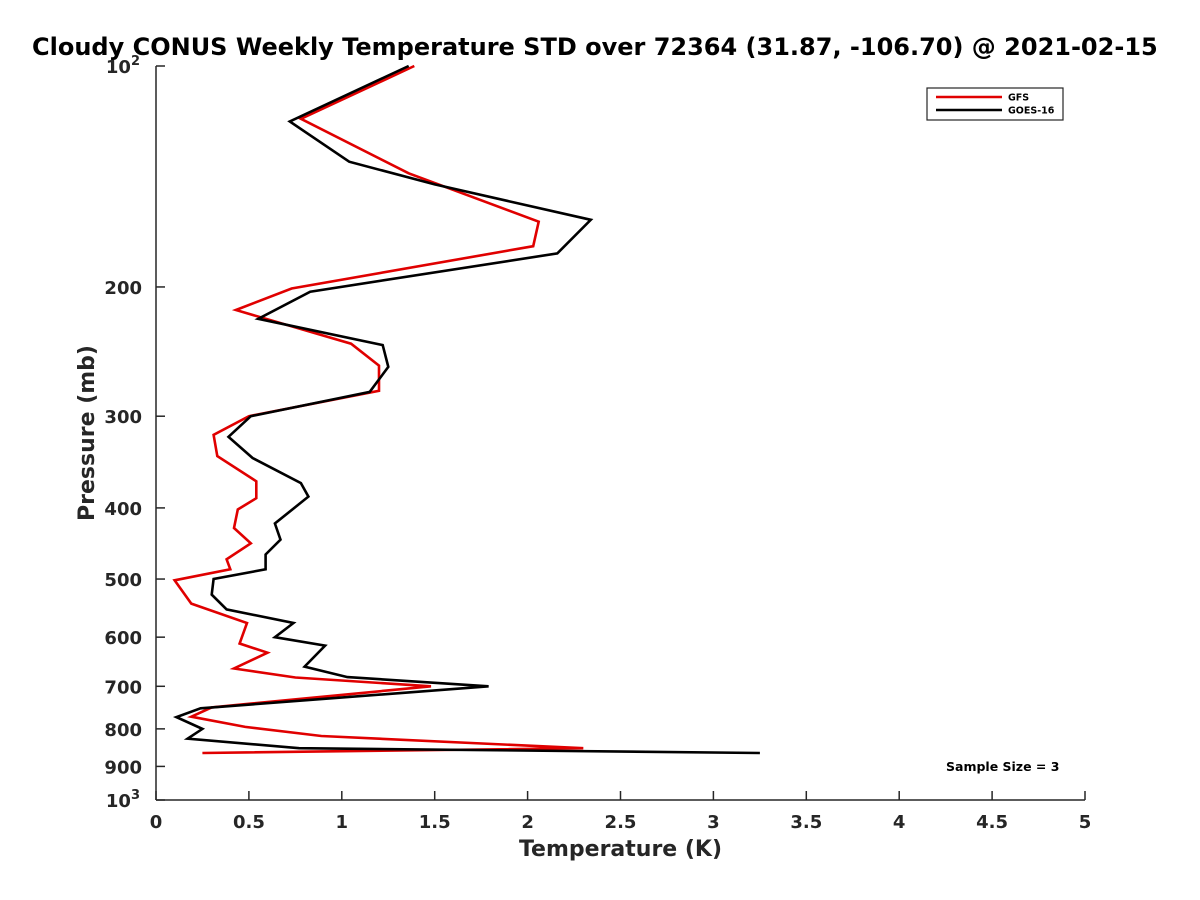  Describe the element at coordinates (713, 822) in the screenshot. I see `x-tick-label: 3` at that location.